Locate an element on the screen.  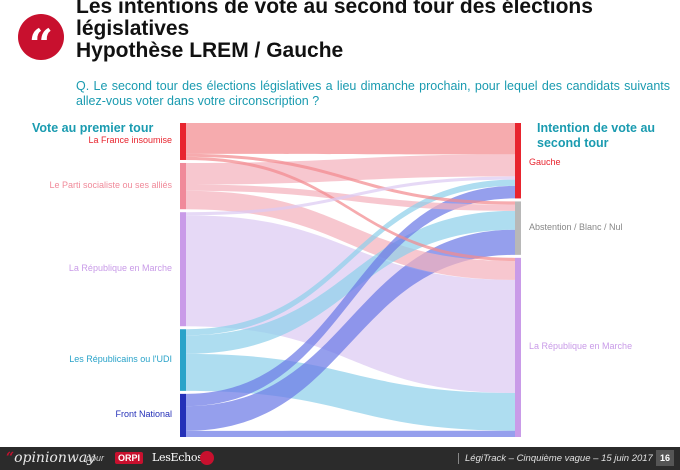
lesechos-logo: LesEchos is located at coordinates (177, 457).